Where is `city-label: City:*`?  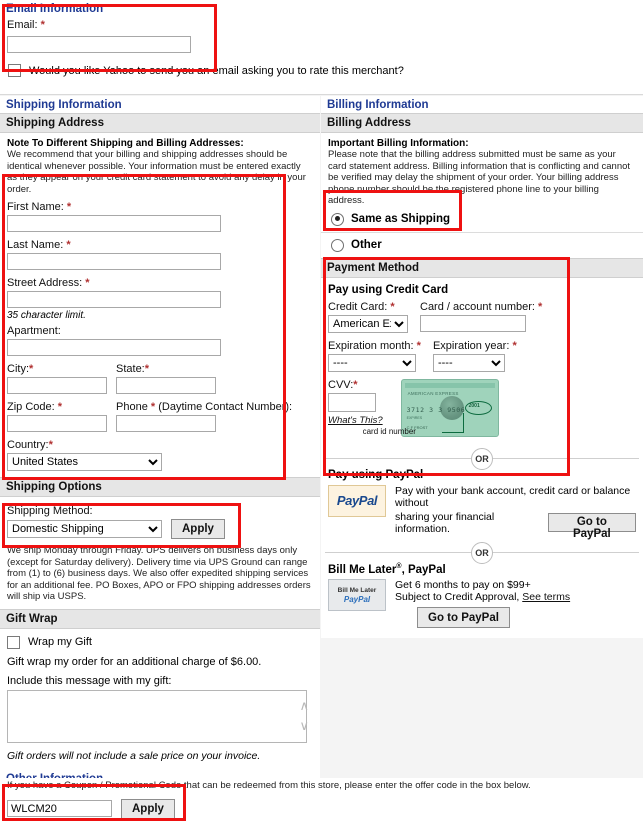 city-label: City:* is located at coordinates (20, 369).